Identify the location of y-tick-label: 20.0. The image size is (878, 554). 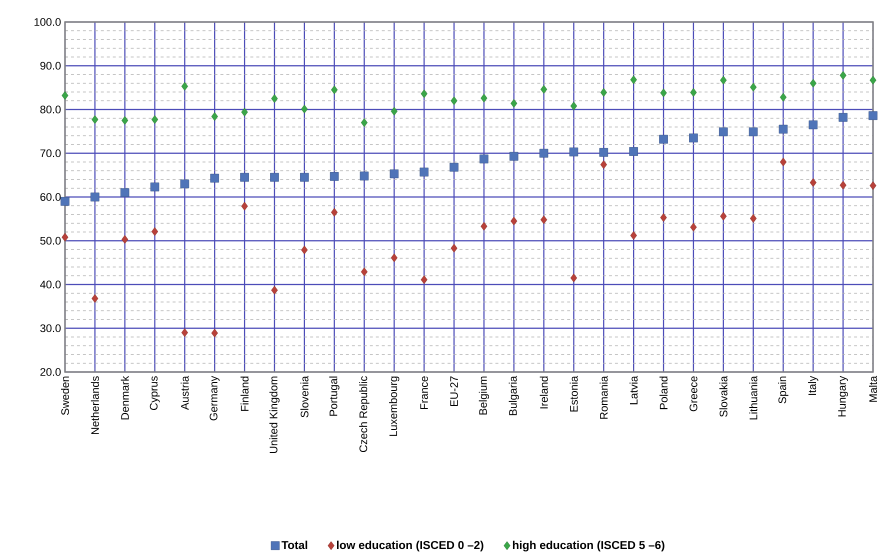
(50, 372).